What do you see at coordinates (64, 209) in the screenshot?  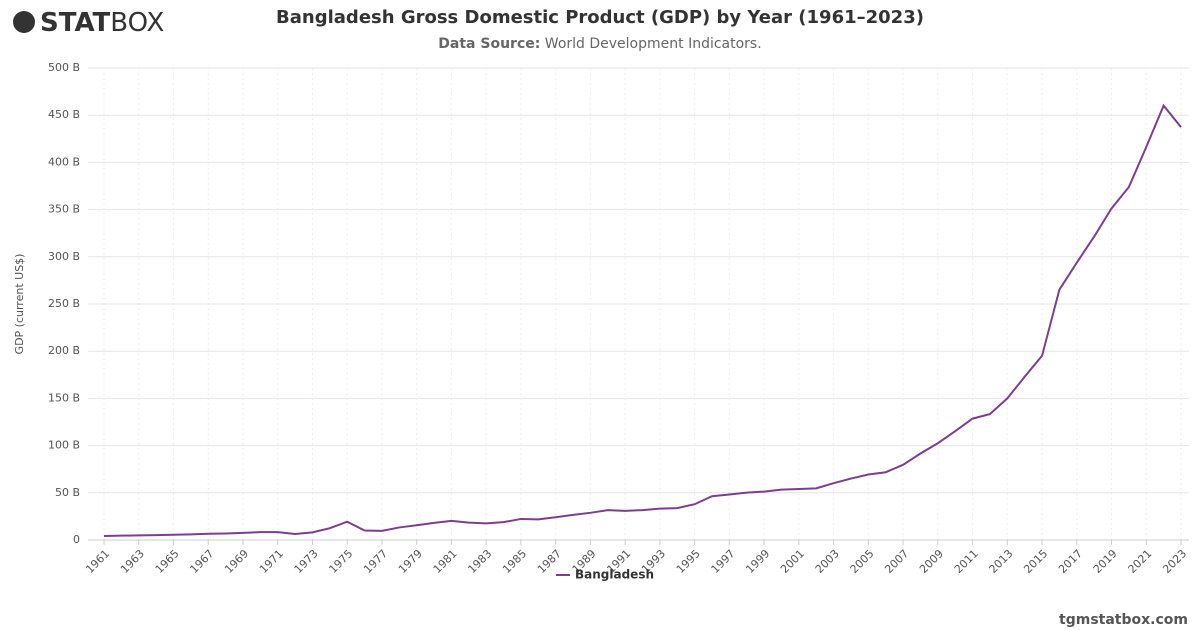 I see `y-tick-label: 350 B` at bounding box center [64, 209].